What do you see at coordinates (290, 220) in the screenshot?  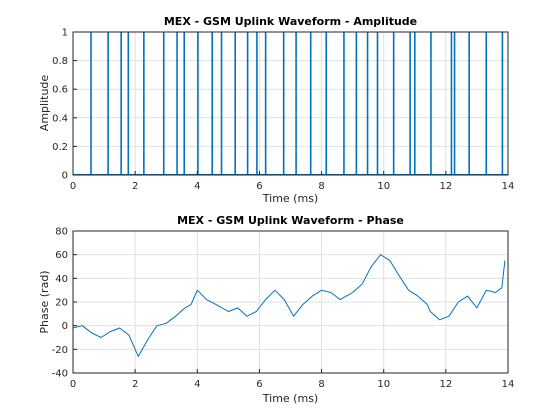 I see `phase-title: MEX - GSM Uplink Waveform - Phase` at bounding box center [290, 220].